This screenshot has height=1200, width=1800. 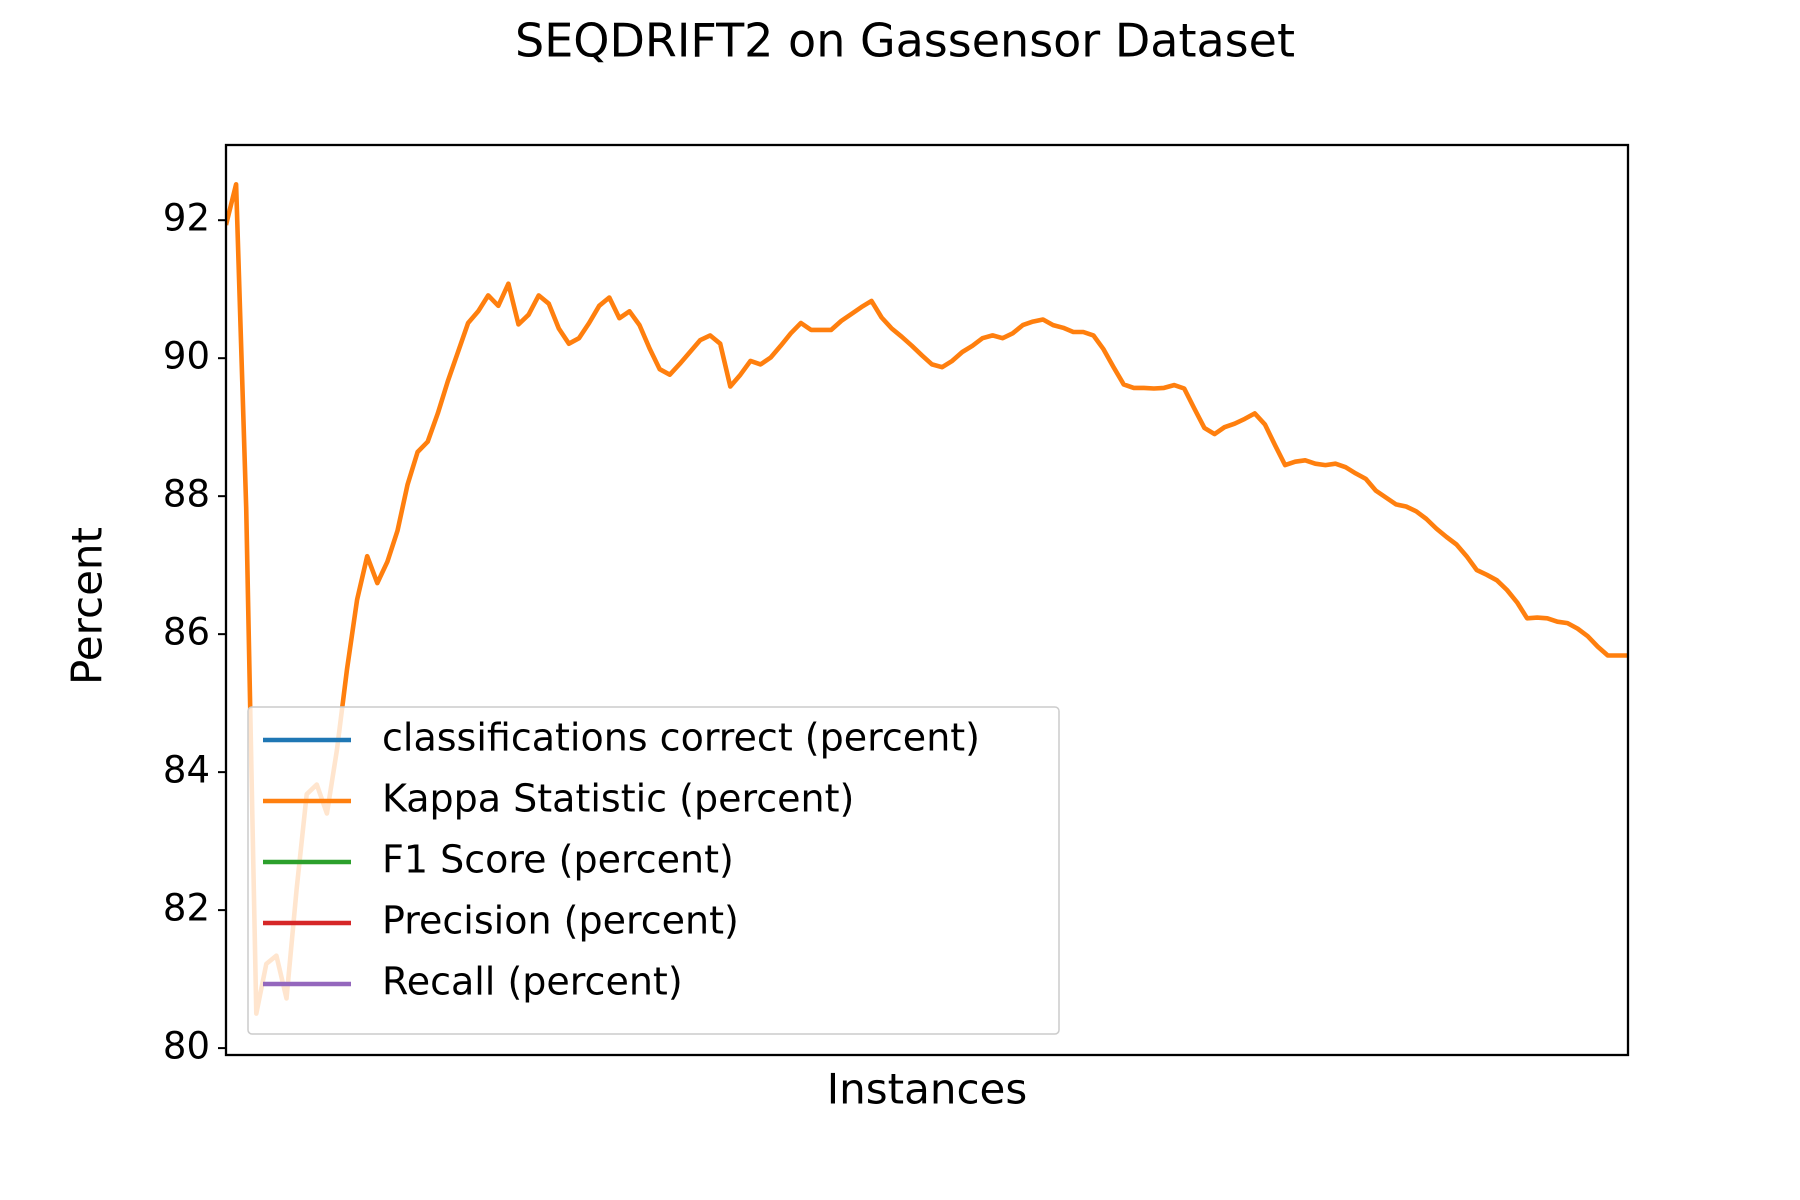 I want to click on legend-label: Precision (percent), so click(x=560, y=921).